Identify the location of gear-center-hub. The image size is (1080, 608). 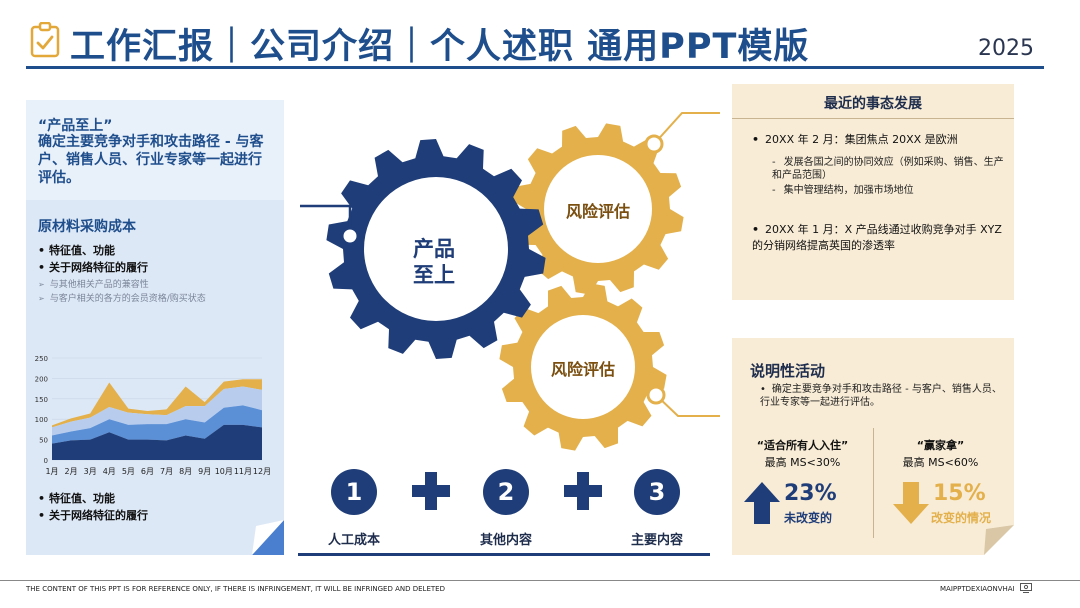
(436, 249).